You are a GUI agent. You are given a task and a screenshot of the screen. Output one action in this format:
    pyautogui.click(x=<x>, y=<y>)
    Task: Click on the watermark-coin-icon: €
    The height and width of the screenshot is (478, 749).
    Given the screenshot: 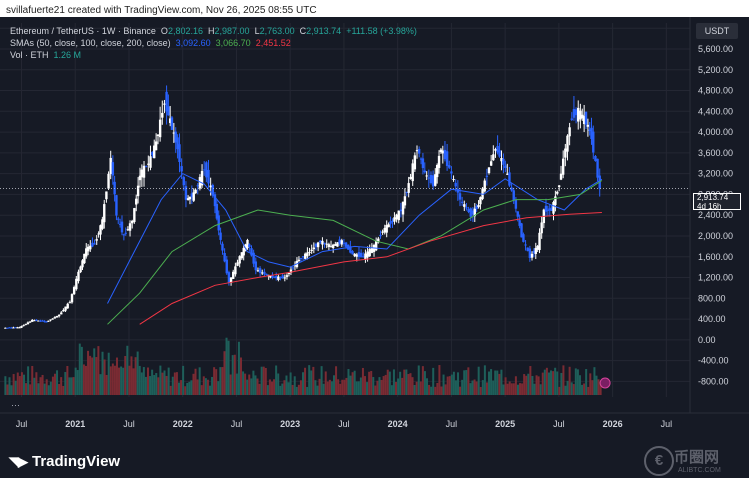 What is the action you would take?
    pyautogui.click(x=659, y=461)
    